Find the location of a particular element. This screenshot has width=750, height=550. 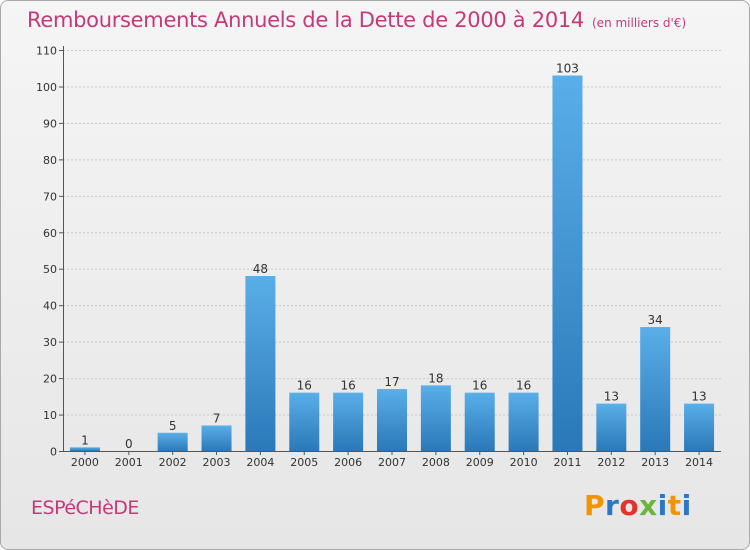

logo-letter: t is located at coordinates (674, 505).